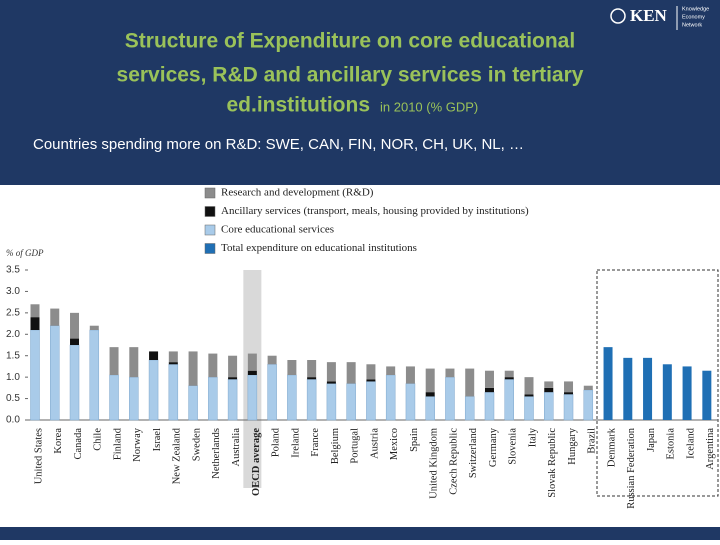 This screenshot has width=720, height=545. I want to click on x-tick-label: Canada, so click(78, 444).